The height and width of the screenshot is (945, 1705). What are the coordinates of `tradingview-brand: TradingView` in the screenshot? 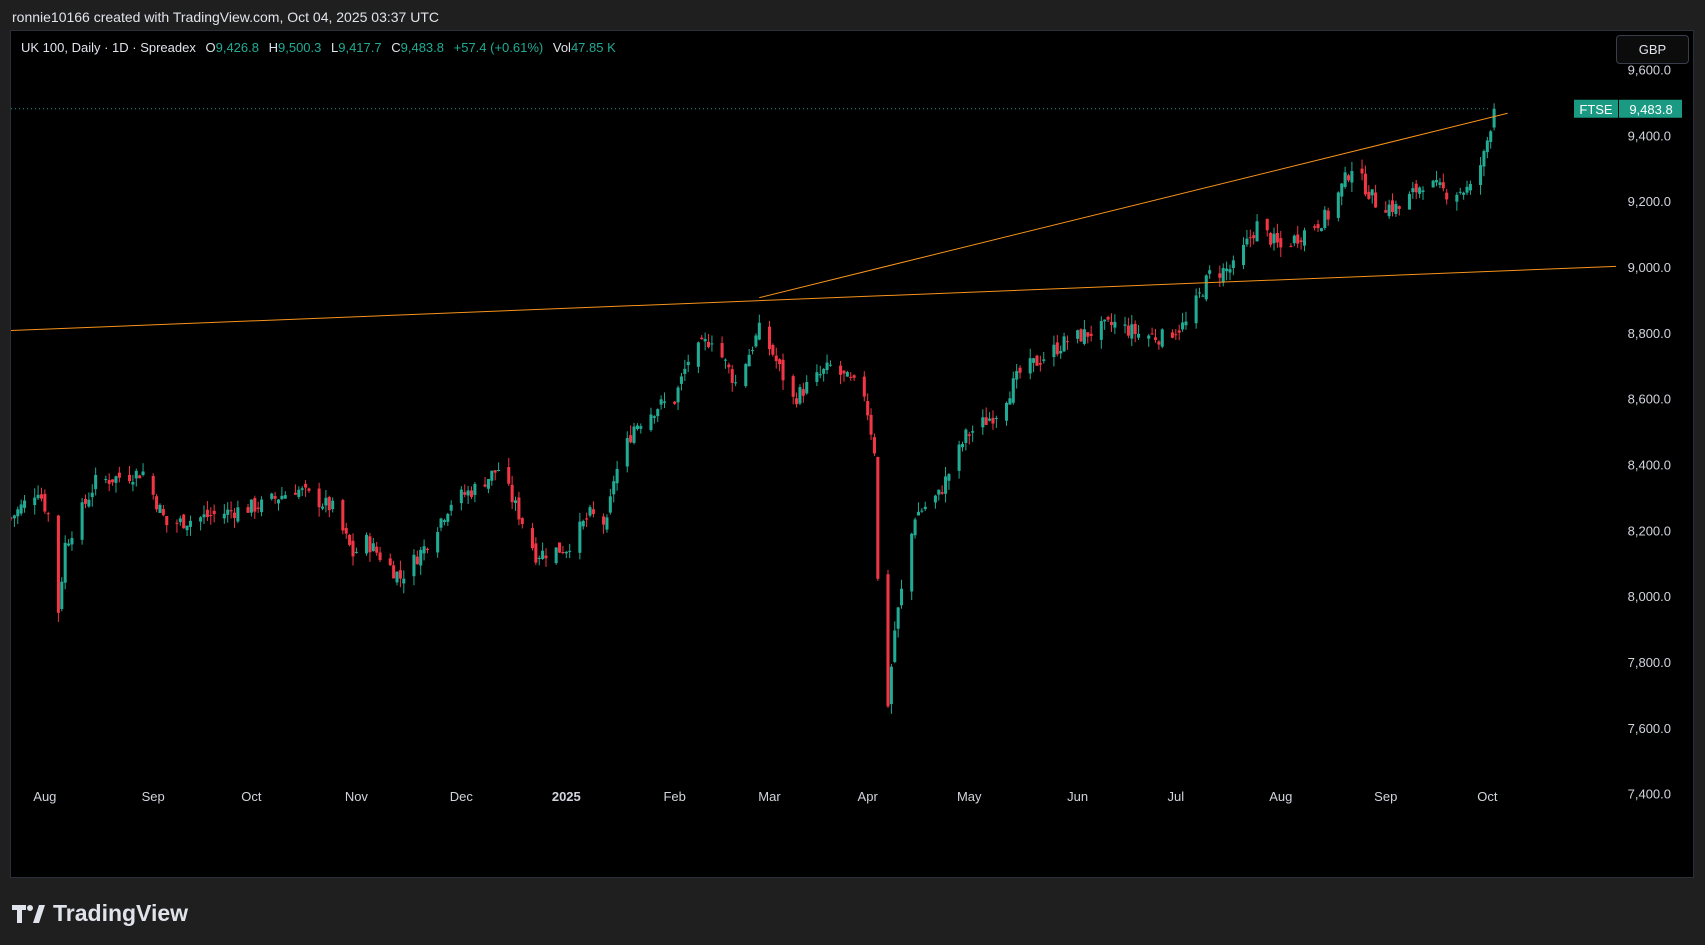 It's located at (100, 913).